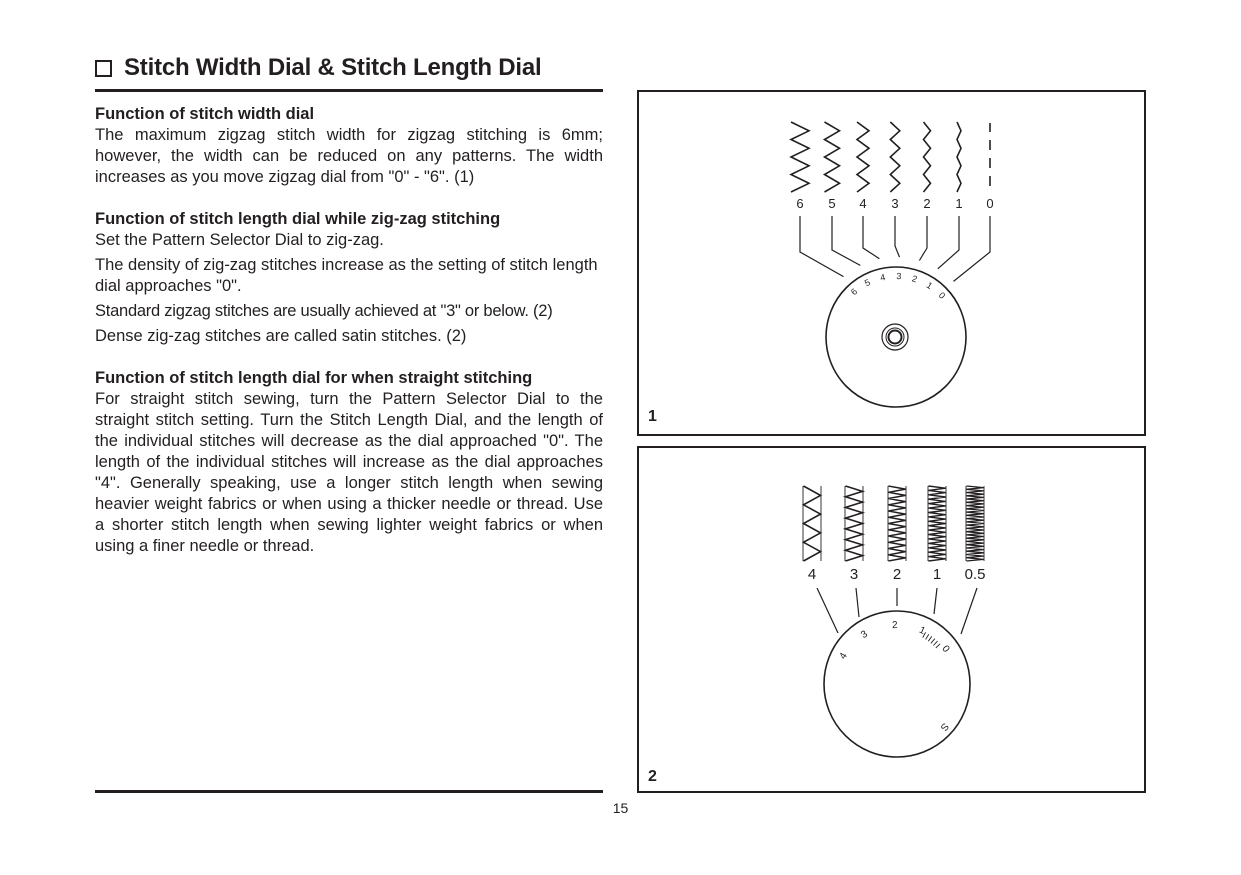 Image resolution: width=1241 pixels, height=875 pixels. I want to click on stitch-length-label-4: 4, so click(812, 574).